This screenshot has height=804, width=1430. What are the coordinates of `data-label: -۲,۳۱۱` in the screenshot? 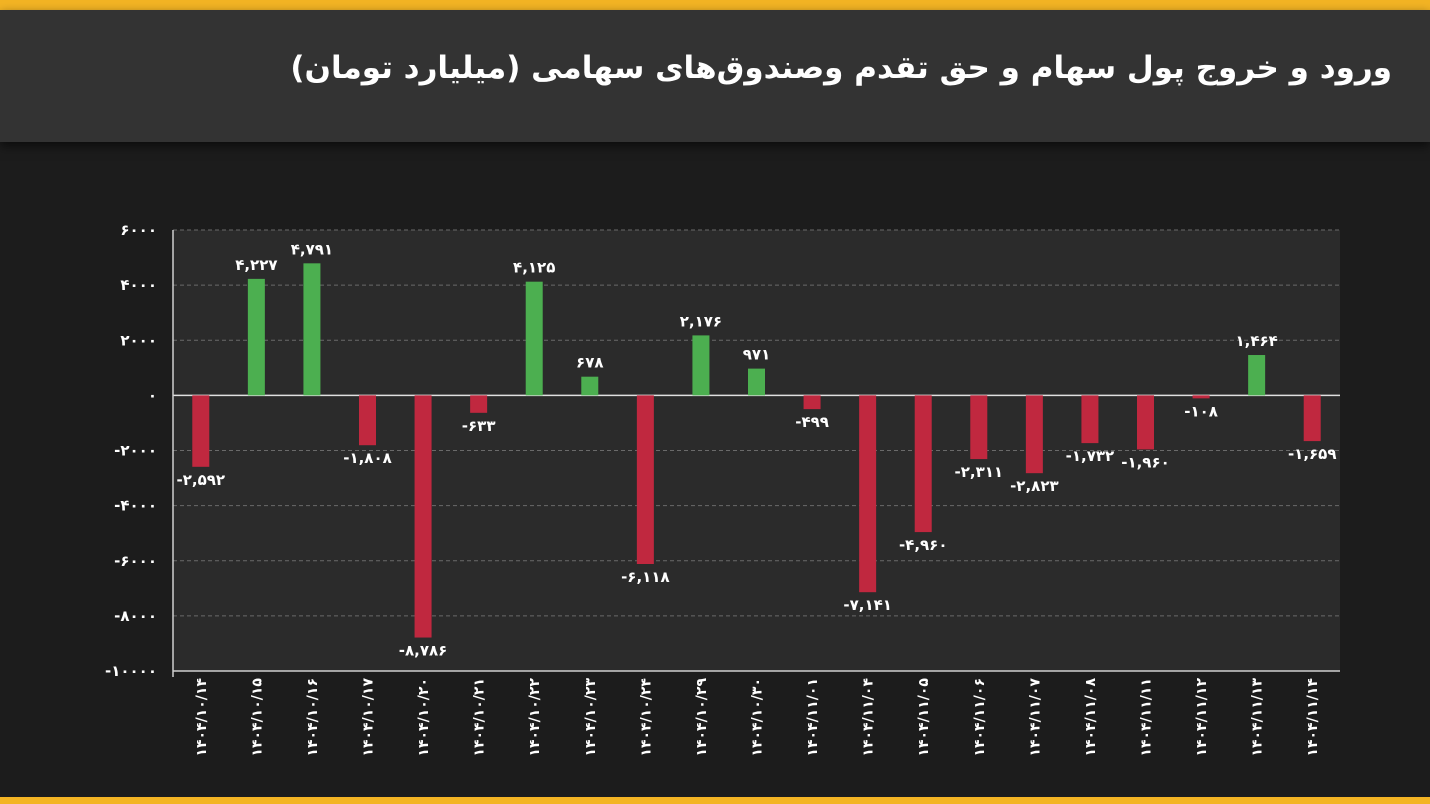 It's located at (979, 472).